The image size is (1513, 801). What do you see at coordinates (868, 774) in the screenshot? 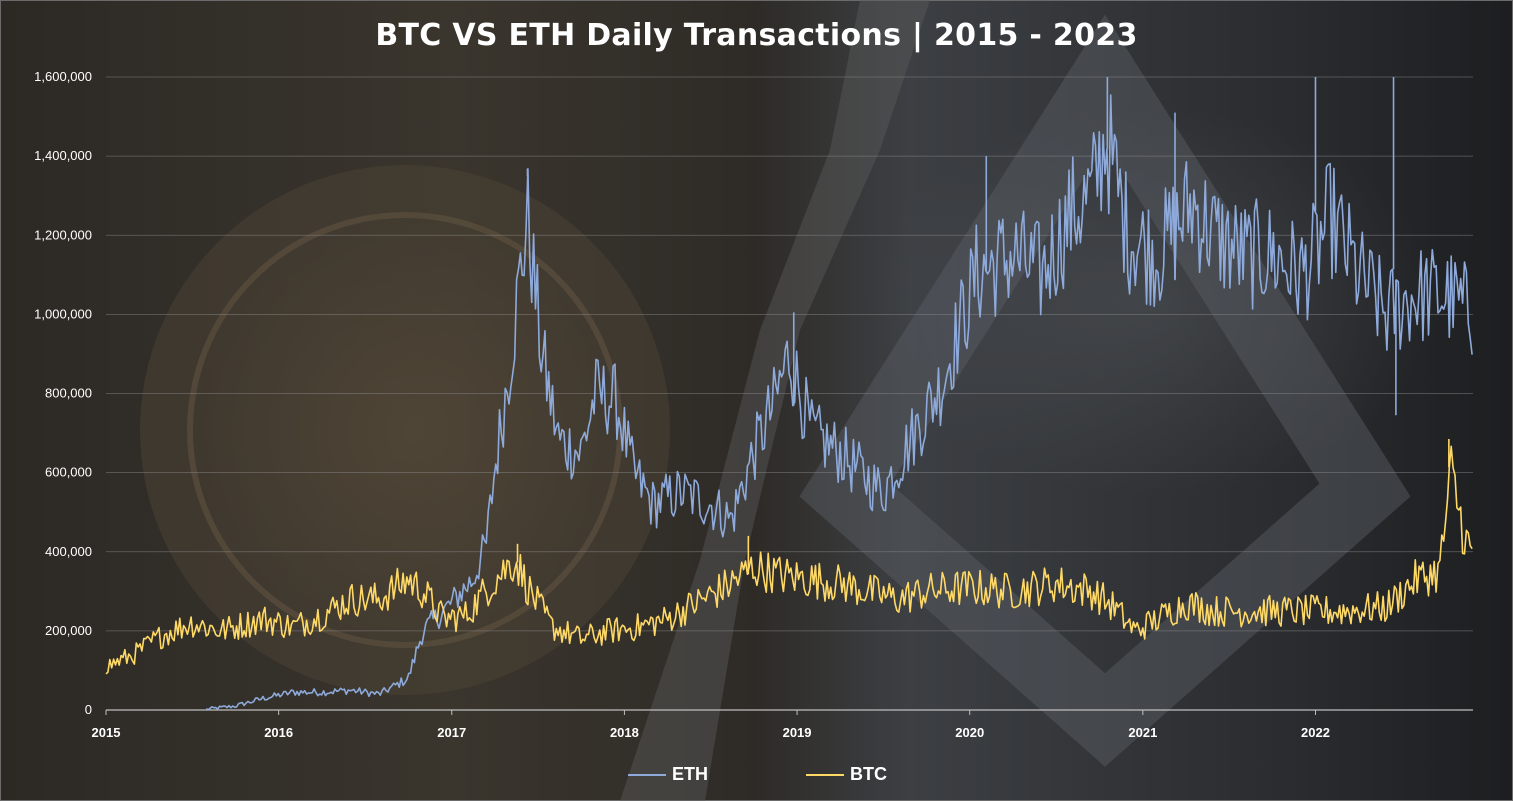
I see `legend-label-btc: BTC` at bounding box center [868, 774].